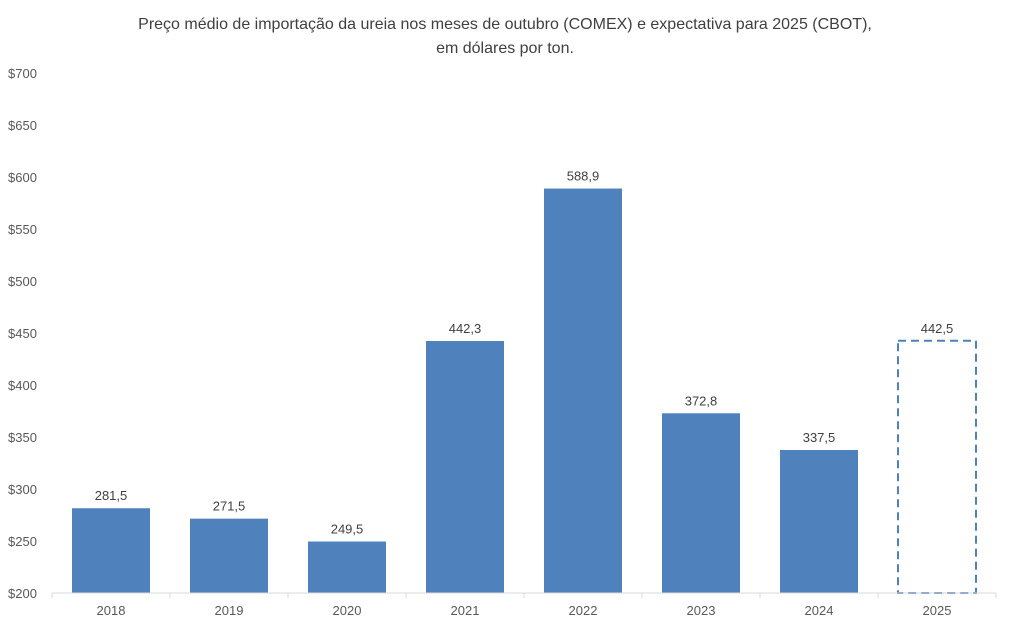 The image size is (1011, 634). I want to click on x-tick-label: 2020, so click(347, 610).